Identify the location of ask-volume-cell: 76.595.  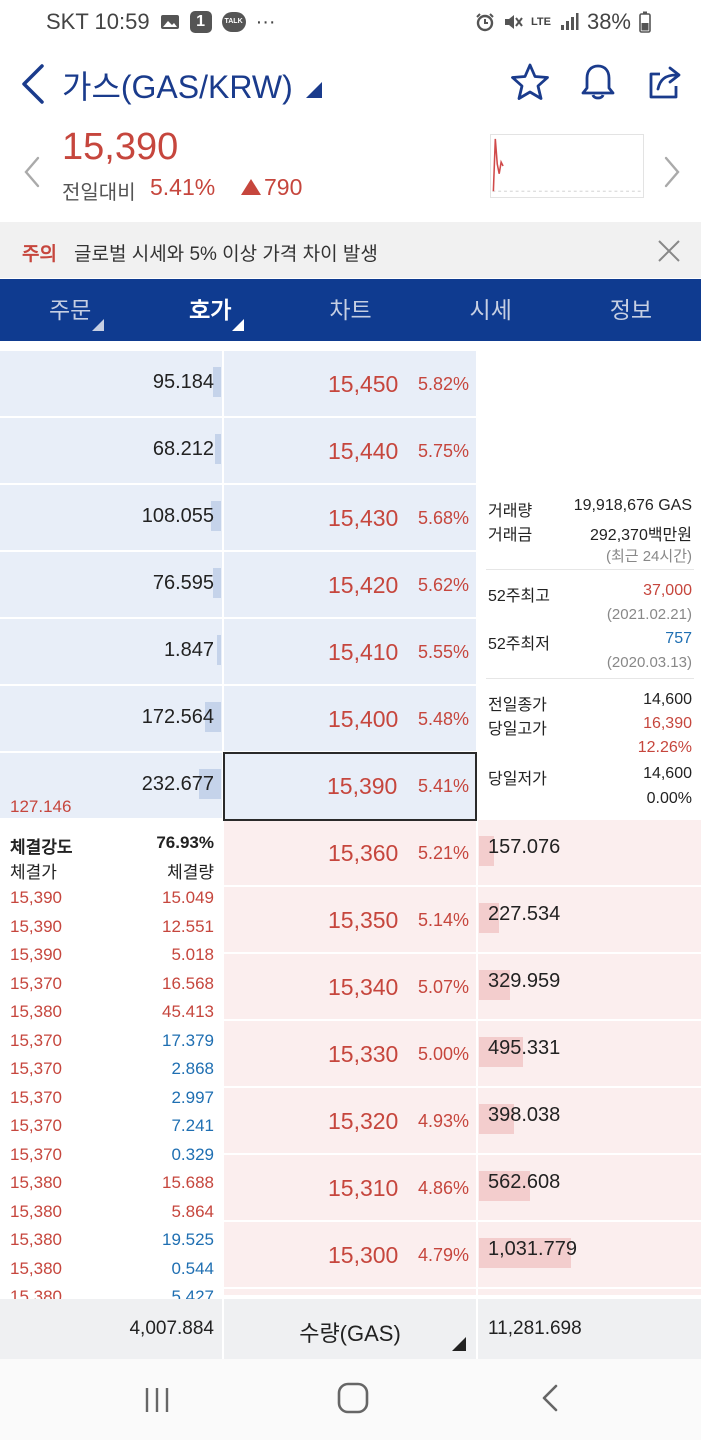
(111, 584).